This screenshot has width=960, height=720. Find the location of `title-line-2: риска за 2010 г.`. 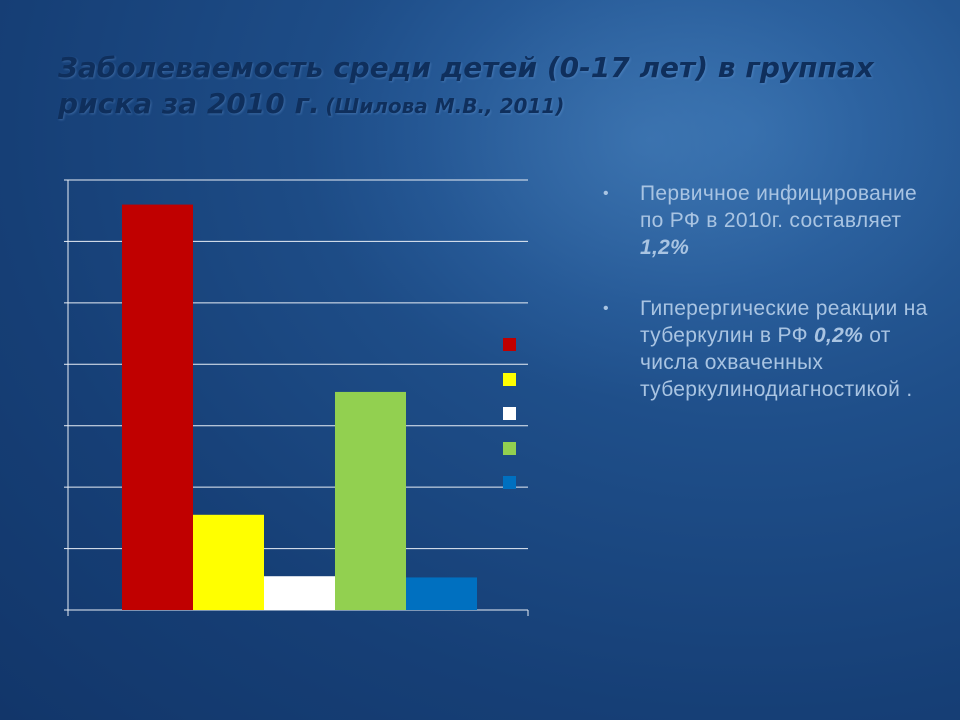

title-line-2: риска за 2010 г. is located at coordinates (189, 103).